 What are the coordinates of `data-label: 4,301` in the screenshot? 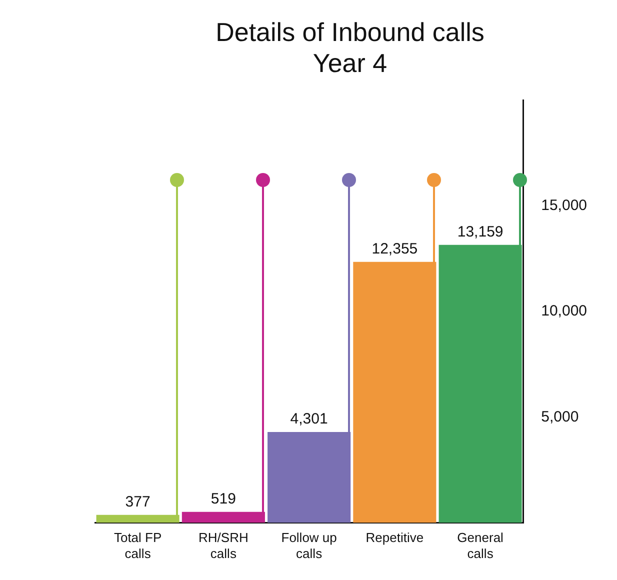 It's located at (309, 419).